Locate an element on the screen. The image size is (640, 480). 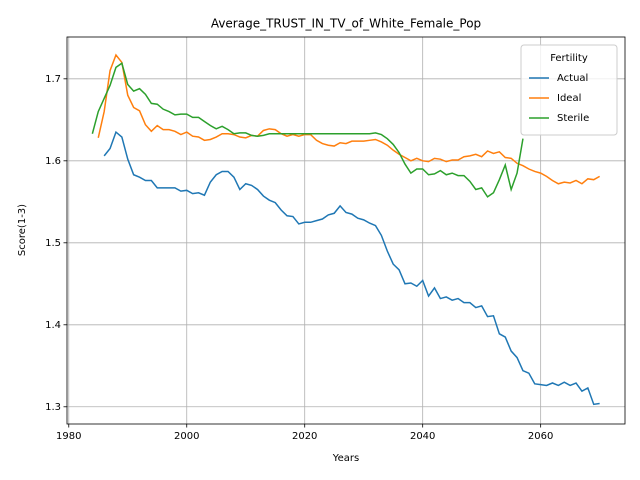
legend-title: Fertility is located at coordinates (569, 58).